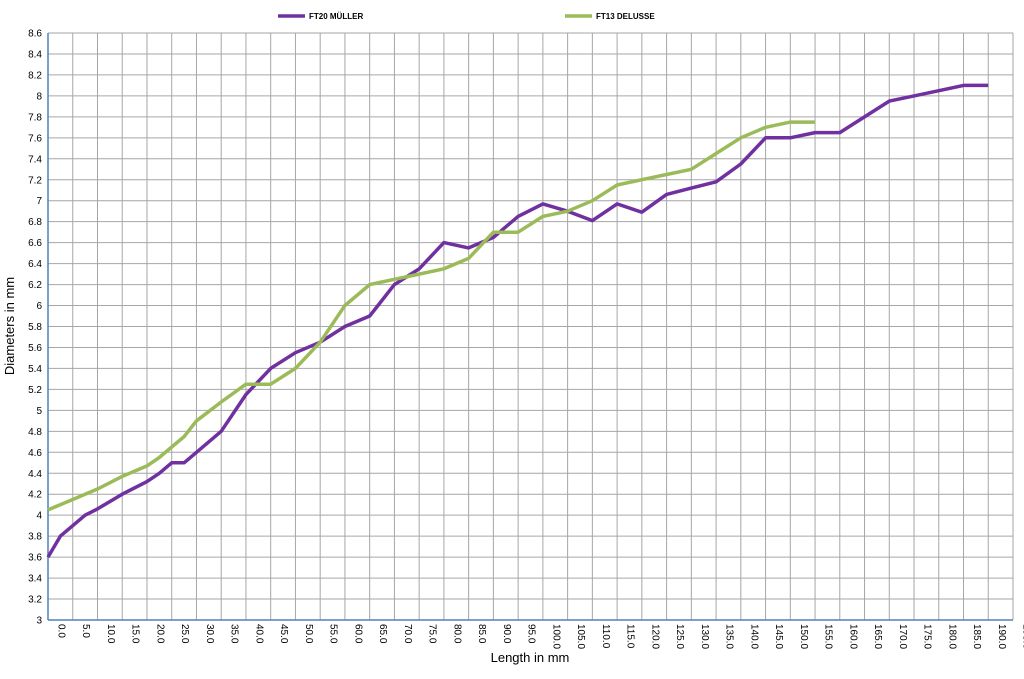  Describe the element at coordinates (35, 222) in the screenshot. I see `y-tick-label: 6.8` at that location.